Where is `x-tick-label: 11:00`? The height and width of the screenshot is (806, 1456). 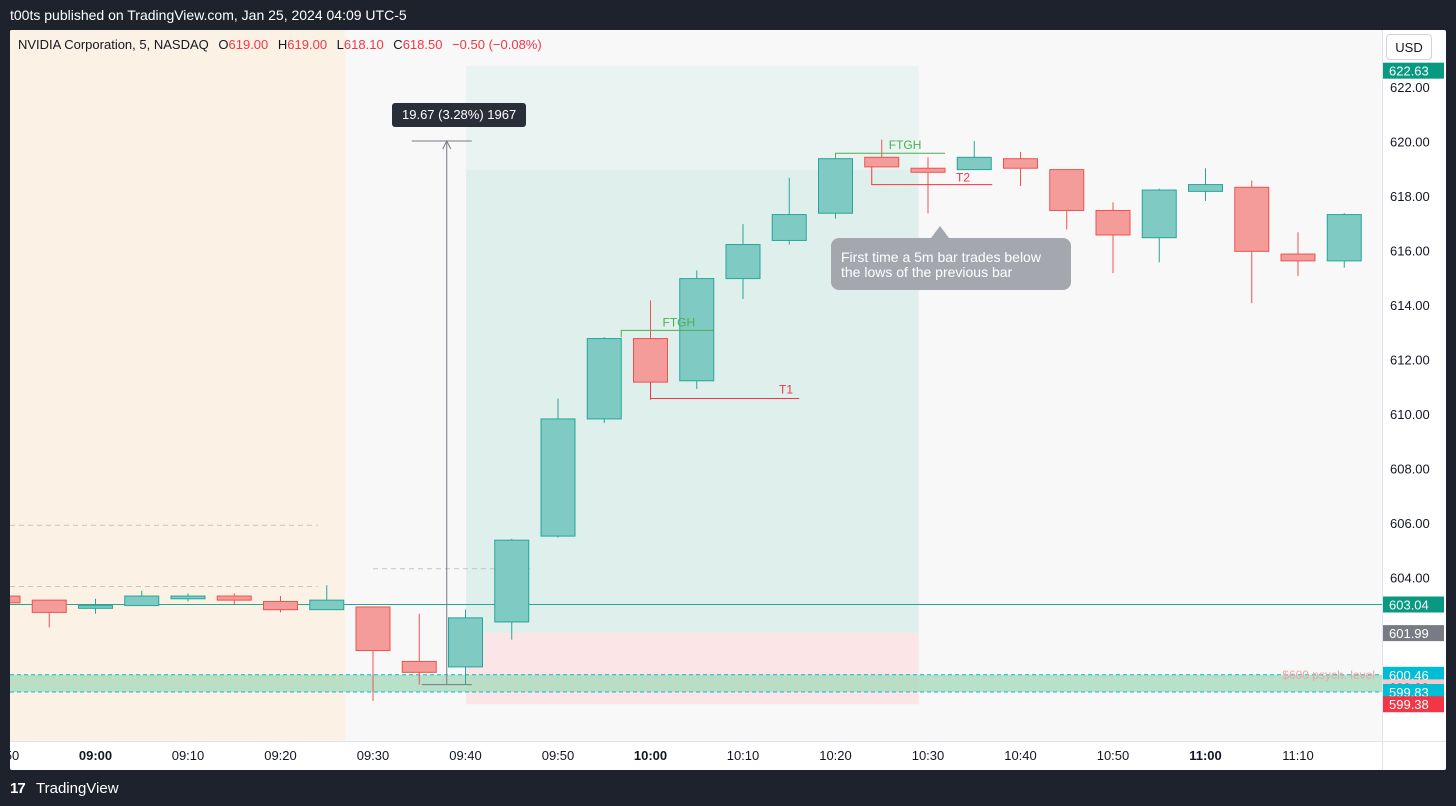
x-tick-label: 11:00 is located at coordinates (1205, 755).